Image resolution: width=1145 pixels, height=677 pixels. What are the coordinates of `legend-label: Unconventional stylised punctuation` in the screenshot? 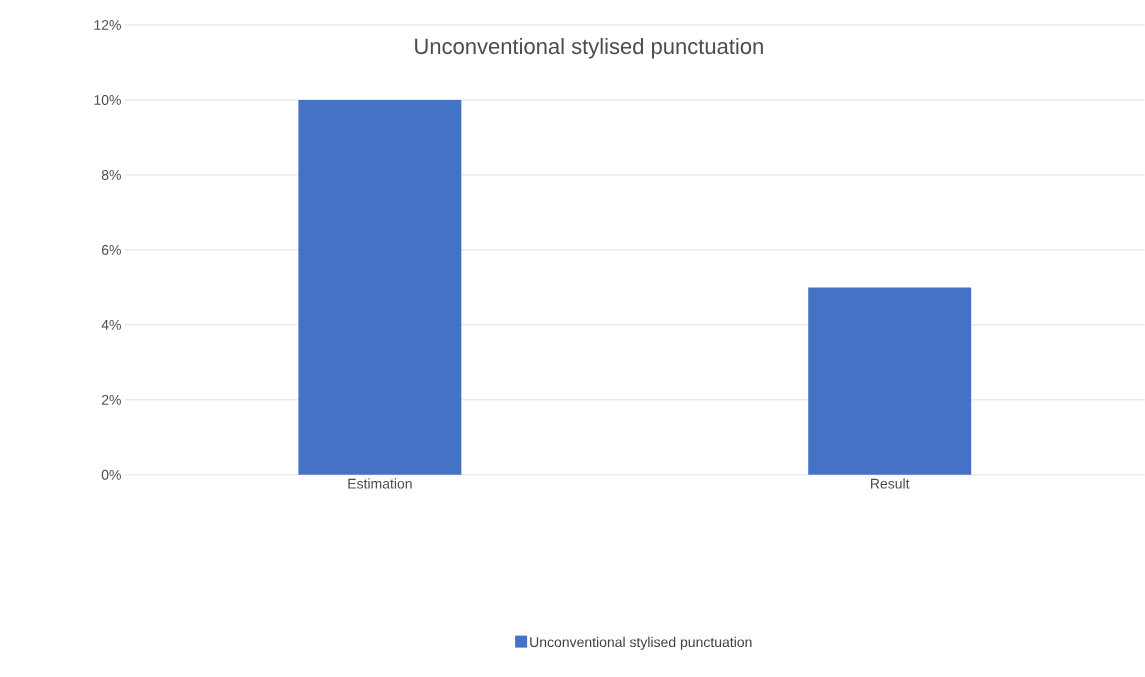 It's located at (641, 643).